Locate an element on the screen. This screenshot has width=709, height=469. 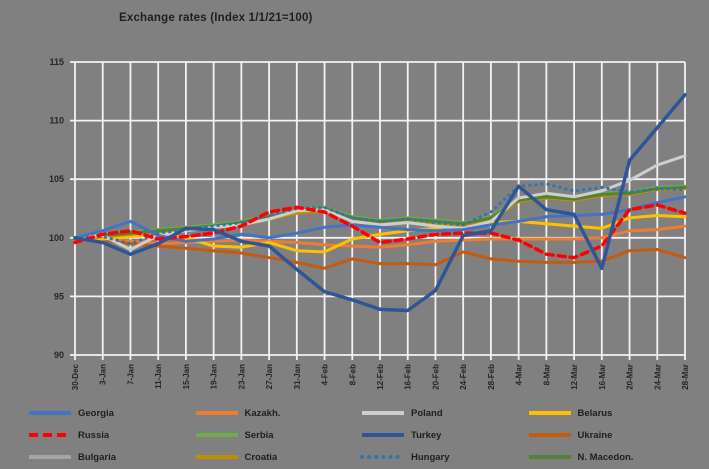
series-line-ukraine is located at coordinates (380, 253).